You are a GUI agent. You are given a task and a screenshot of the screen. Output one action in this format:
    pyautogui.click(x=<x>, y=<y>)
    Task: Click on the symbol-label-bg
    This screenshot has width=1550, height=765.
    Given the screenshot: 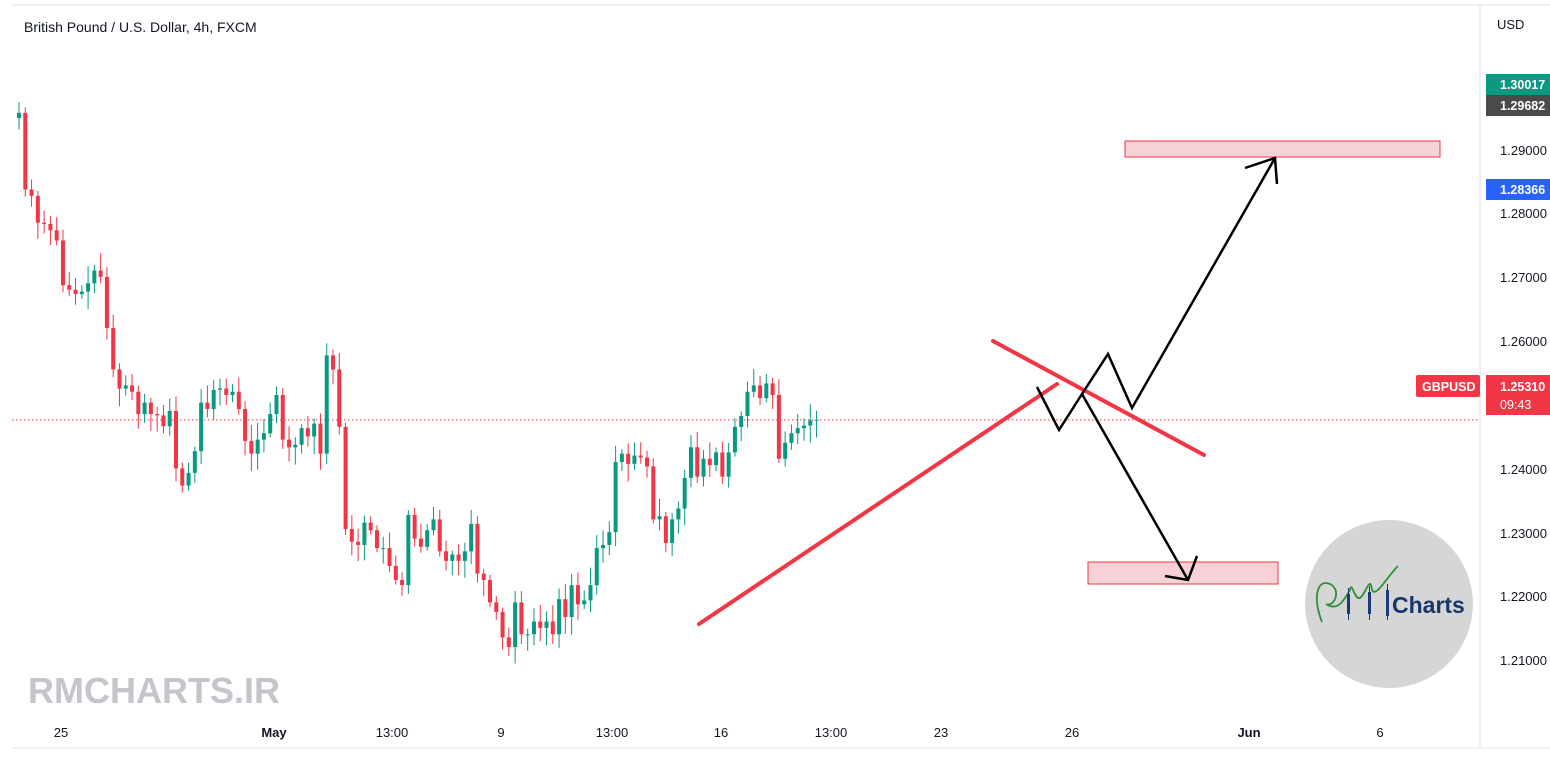 What is the action you would take?
    pyautogui.click(x=1448, y=386)
    